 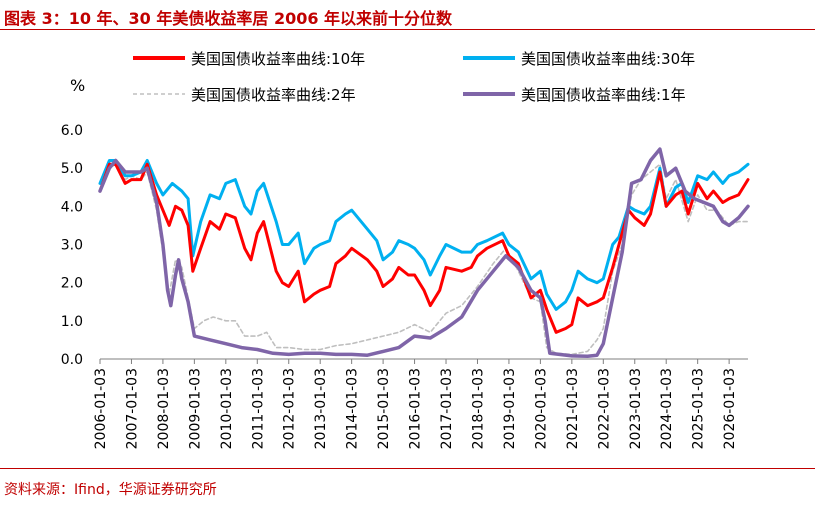 I want to click on x-tick-label: 2016-01-03, so click(x=416, y=408).